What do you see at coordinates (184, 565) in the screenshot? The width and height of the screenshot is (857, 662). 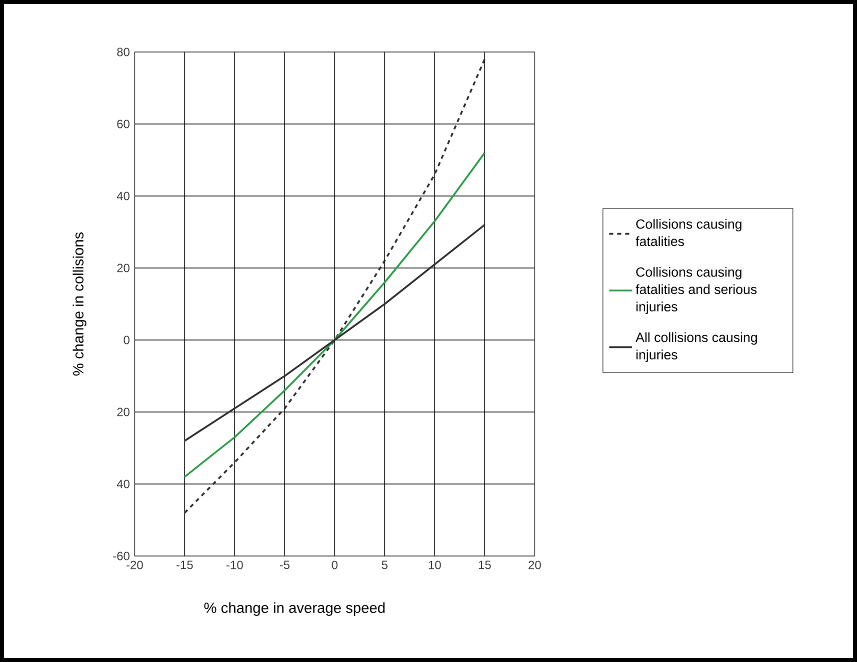 I see `x-tick-label: -15` at bounding box center [184, 565].